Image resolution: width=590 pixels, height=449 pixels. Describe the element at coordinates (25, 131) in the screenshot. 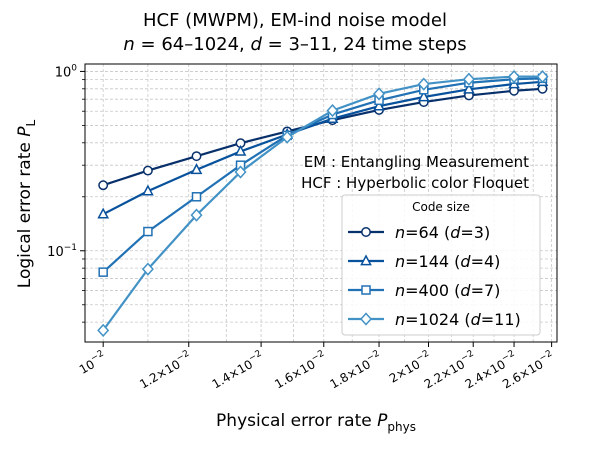

I see `y-axis-symbol: P` at that location.